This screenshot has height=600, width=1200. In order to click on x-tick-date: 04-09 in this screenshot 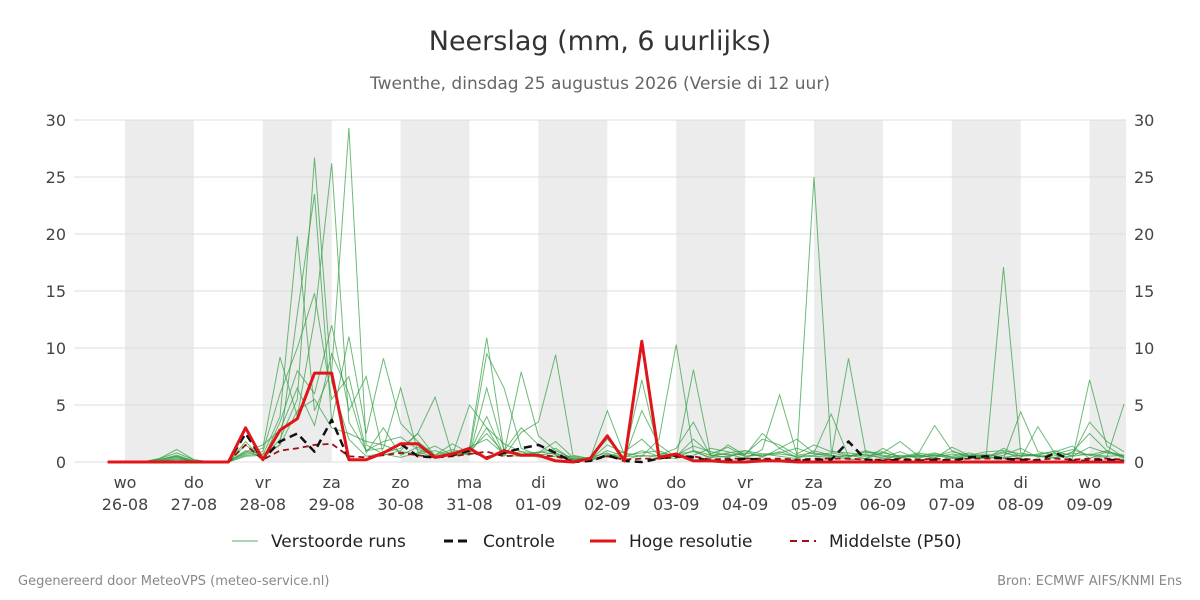, I will do `click(745, 504)`.